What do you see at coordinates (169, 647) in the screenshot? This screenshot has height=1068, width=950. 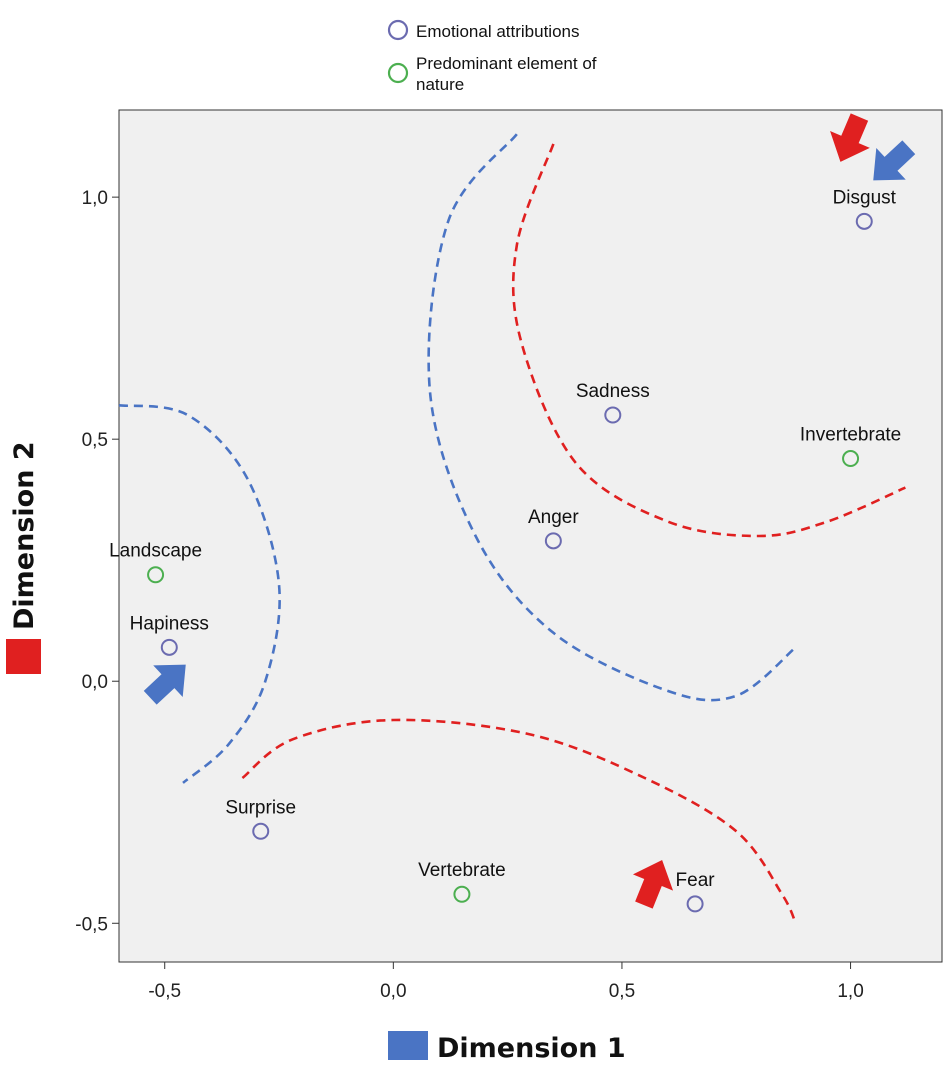 I see `point-hapiness` at bounding box center [169, 647].